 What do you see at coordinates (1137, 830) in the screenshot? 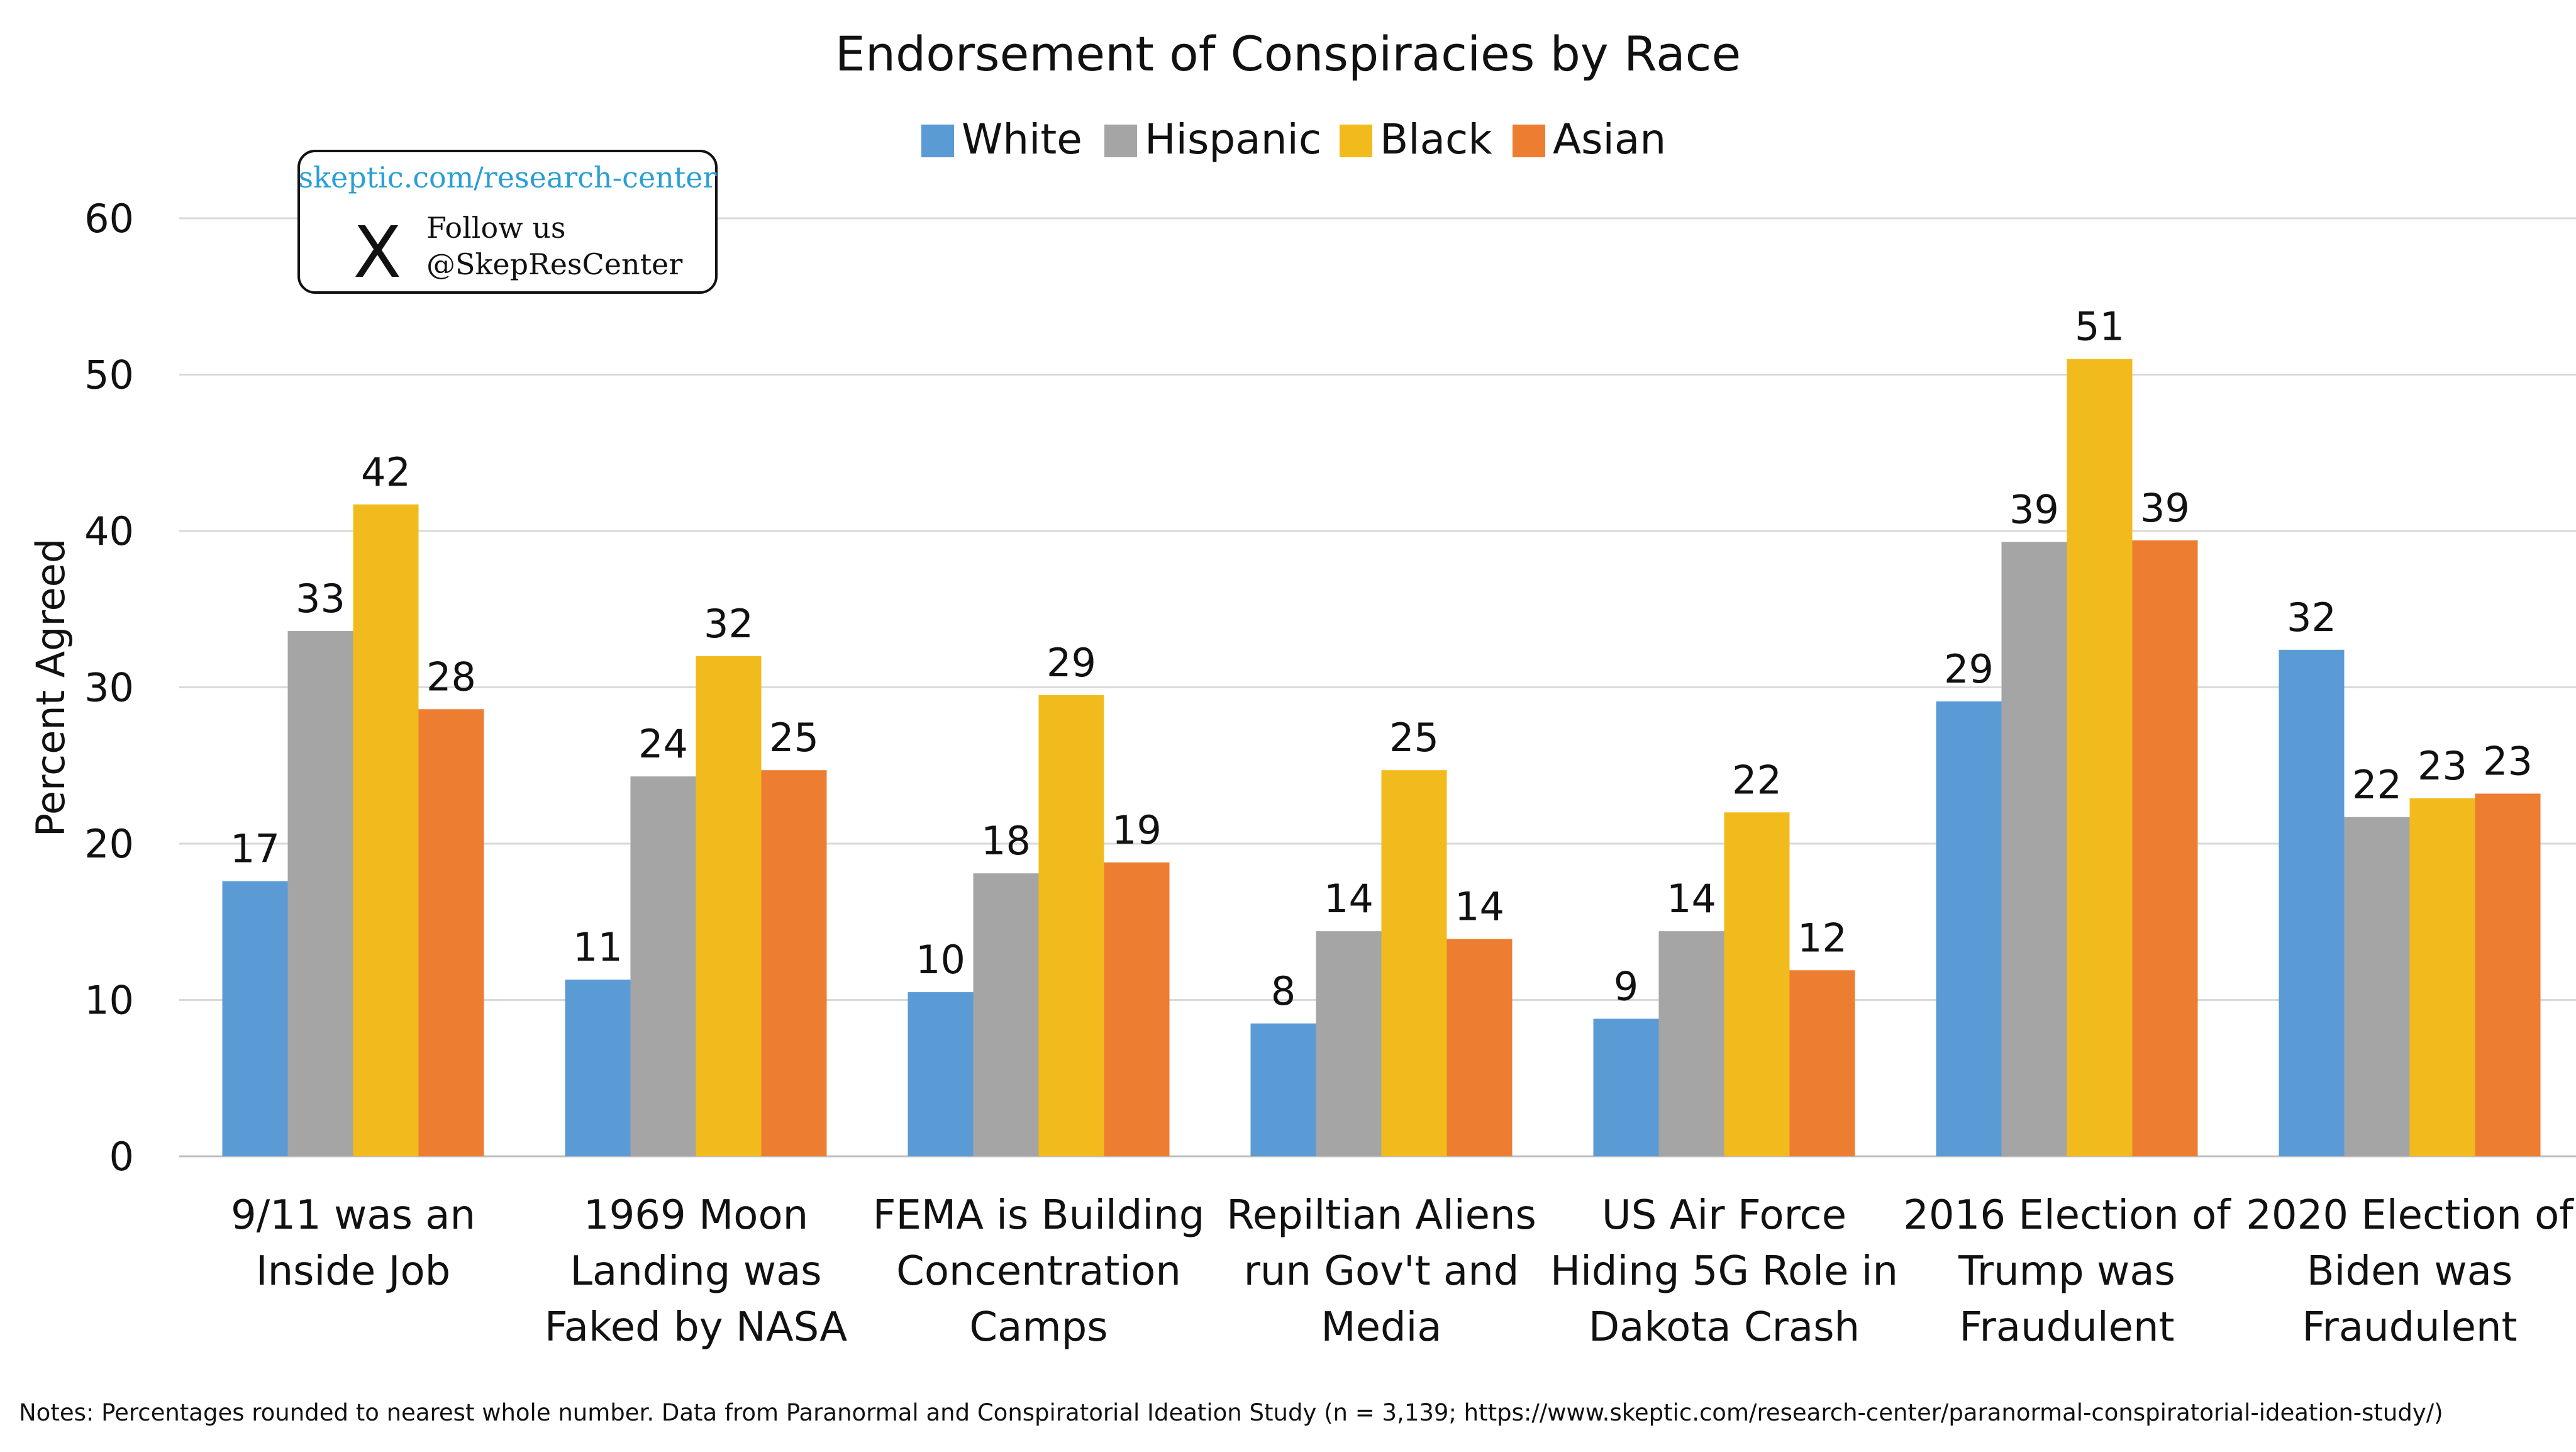
I see `data-label: 19` at bounding box center [1137, 830].